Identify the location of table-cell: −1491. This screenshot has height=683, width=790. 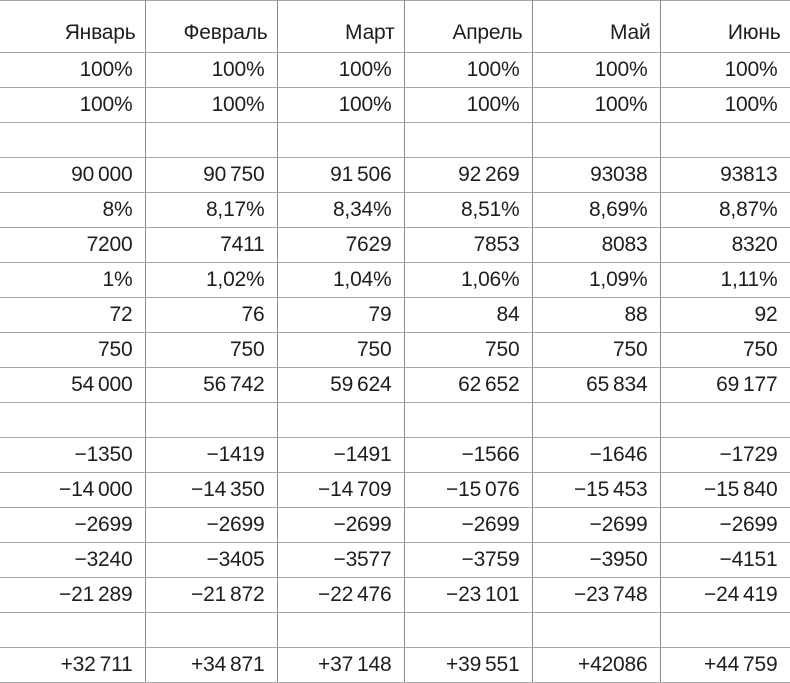
(340, 455).